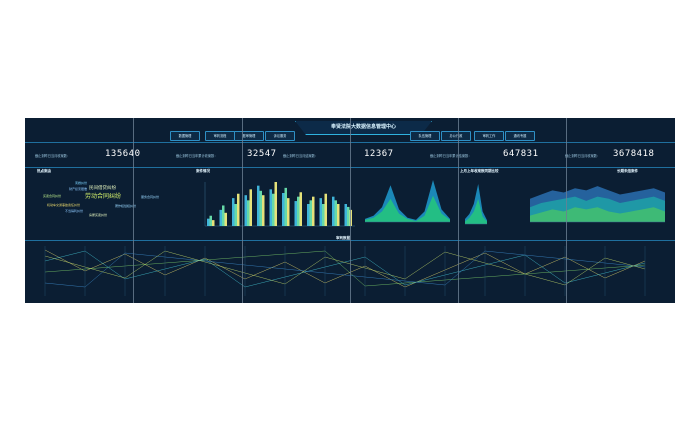  What do you see at coordinates (150, 197) in the screenshot?
I see `word: 服务合同纠纷` at bounding box center [150, 197].